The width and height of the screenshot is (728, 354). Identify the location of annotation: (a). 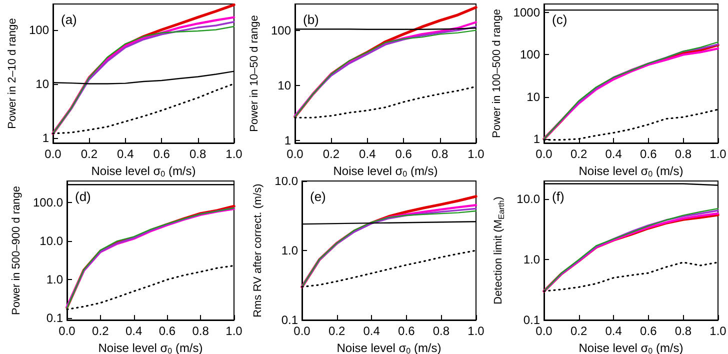
(69, 19).